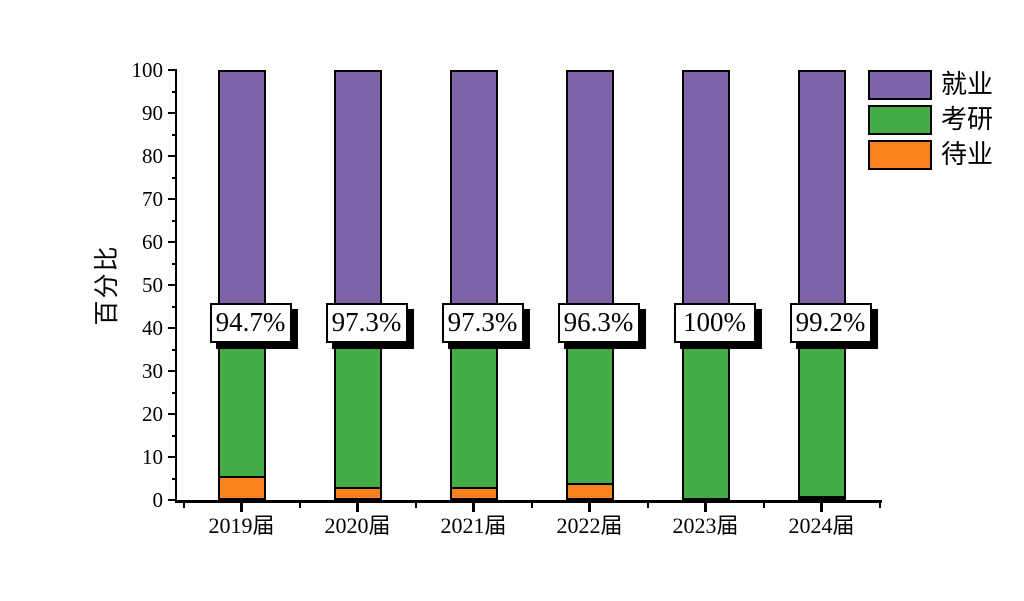 This screenshot has height=601, width=1024. What do you see at coordinates (152, 285) in the screenshot?
I see `y-tick-label: 50` at bounding box center [152, 285].